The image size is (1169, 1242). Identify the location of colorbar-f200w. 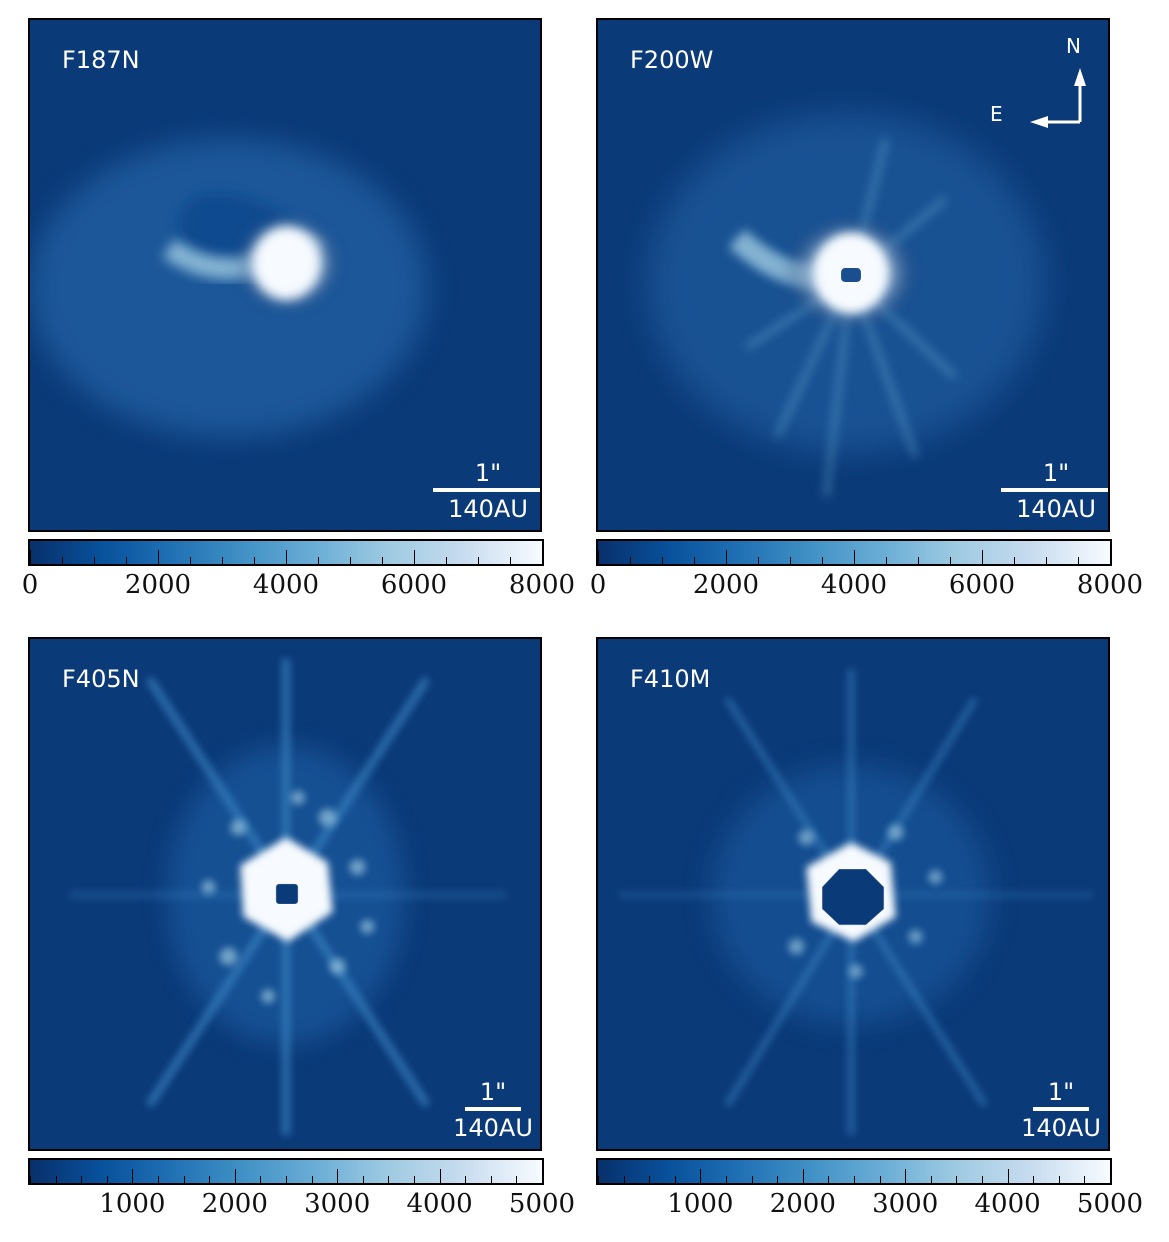
(854, 552).